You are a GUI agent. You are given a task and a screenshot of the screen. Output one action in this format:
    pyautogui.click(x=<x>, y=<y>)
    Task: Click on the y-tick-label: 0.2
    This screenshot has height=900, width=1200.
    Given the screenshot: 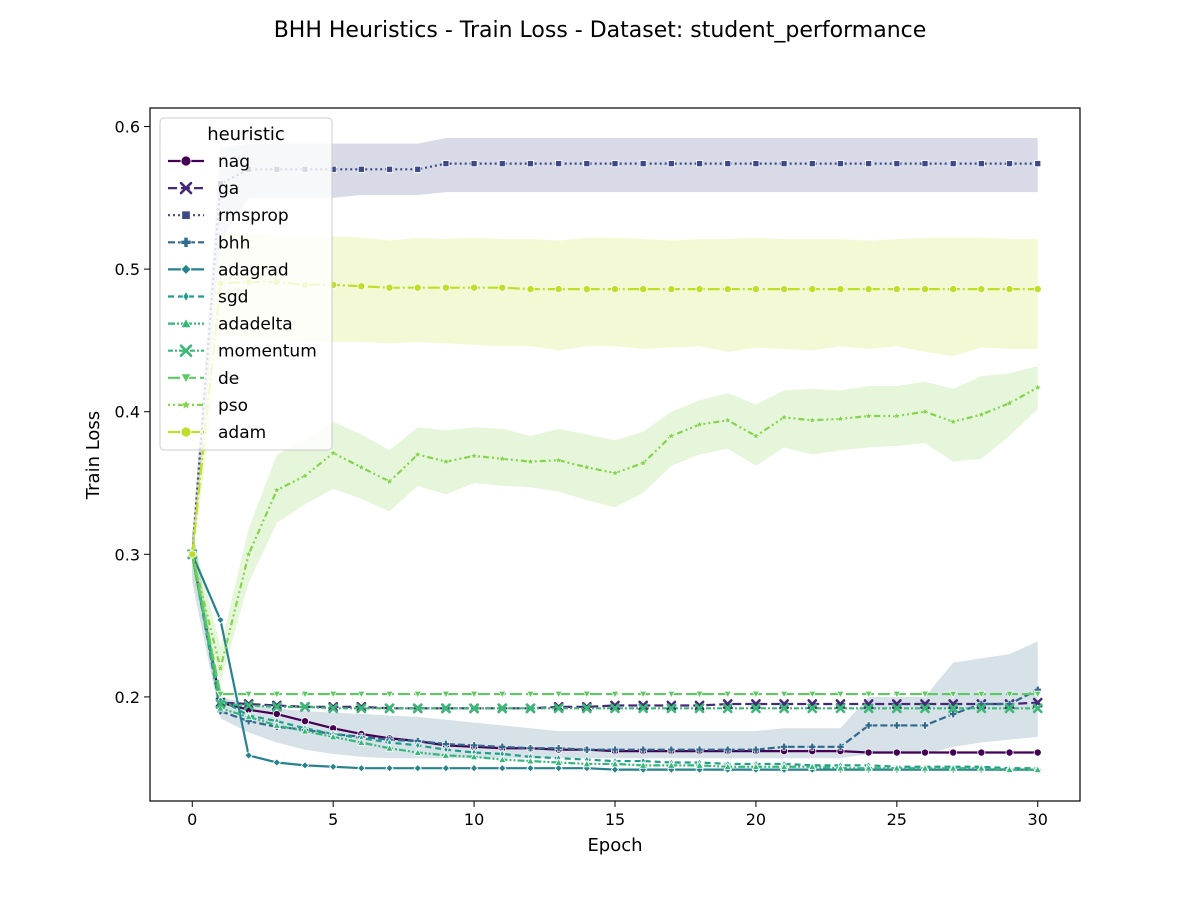 What is the action you would take?
    pyautogui.click(x=127, y=697)
    